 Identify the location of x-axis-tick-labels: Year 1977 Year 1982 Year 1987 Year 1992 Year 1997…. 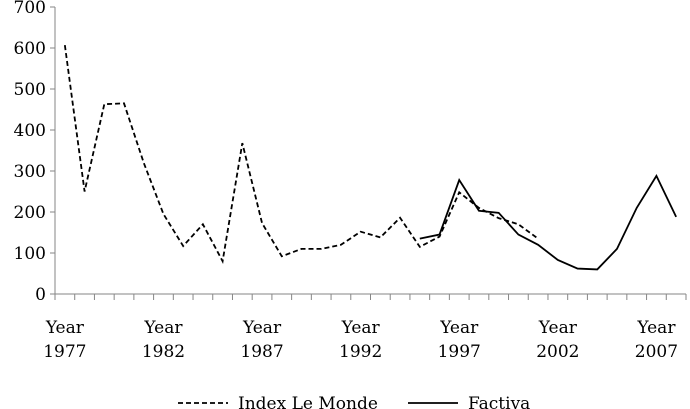
(360, 340).